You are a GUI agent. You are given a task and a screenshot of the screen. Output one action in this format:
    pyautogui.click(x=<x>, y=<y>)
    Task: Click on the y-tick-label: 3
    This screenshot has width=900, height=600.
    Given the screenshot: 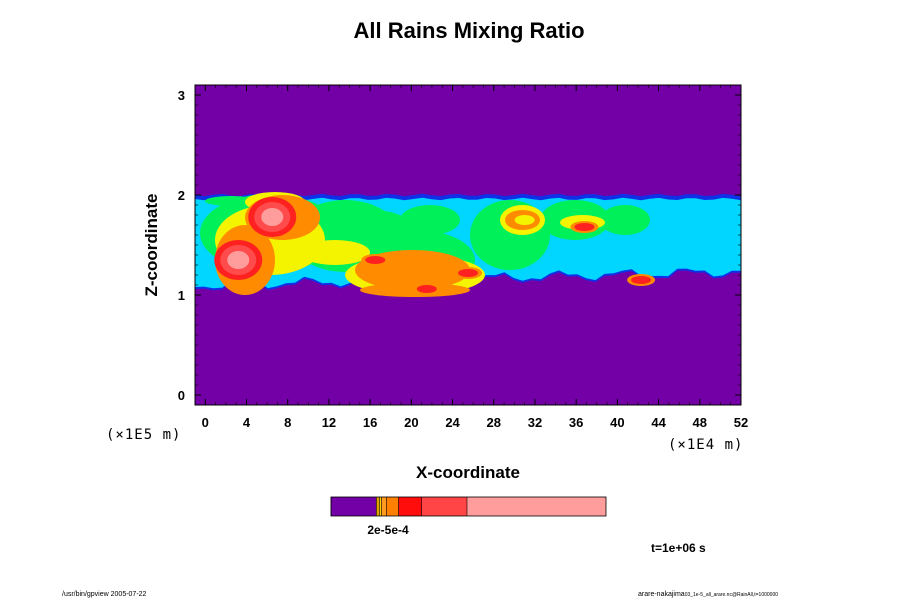 What is the action you would take?
    pyautogui.click(x=181, y=95)
    